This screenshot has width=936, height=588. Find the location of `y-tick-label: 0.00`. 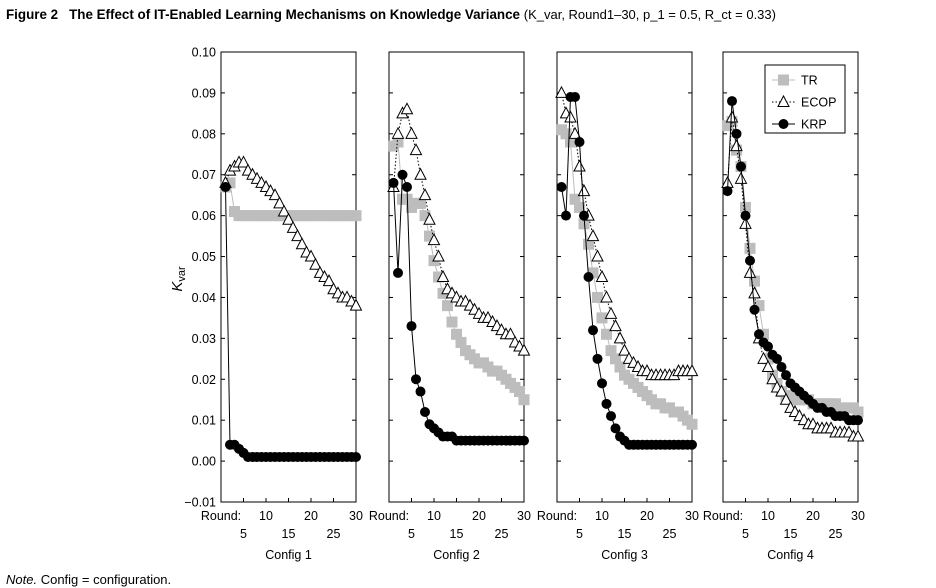

y-tick-label: 0.00 is located at coordinates (204, 462).